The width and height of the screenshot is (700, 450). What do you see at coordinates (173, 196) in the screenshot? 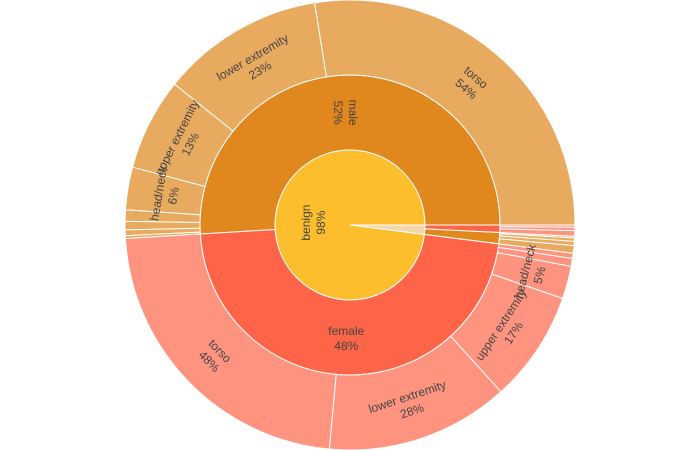
I see `sunburst-benign-male-head-neck-percent: 6%` at bounding box center [173, 196].